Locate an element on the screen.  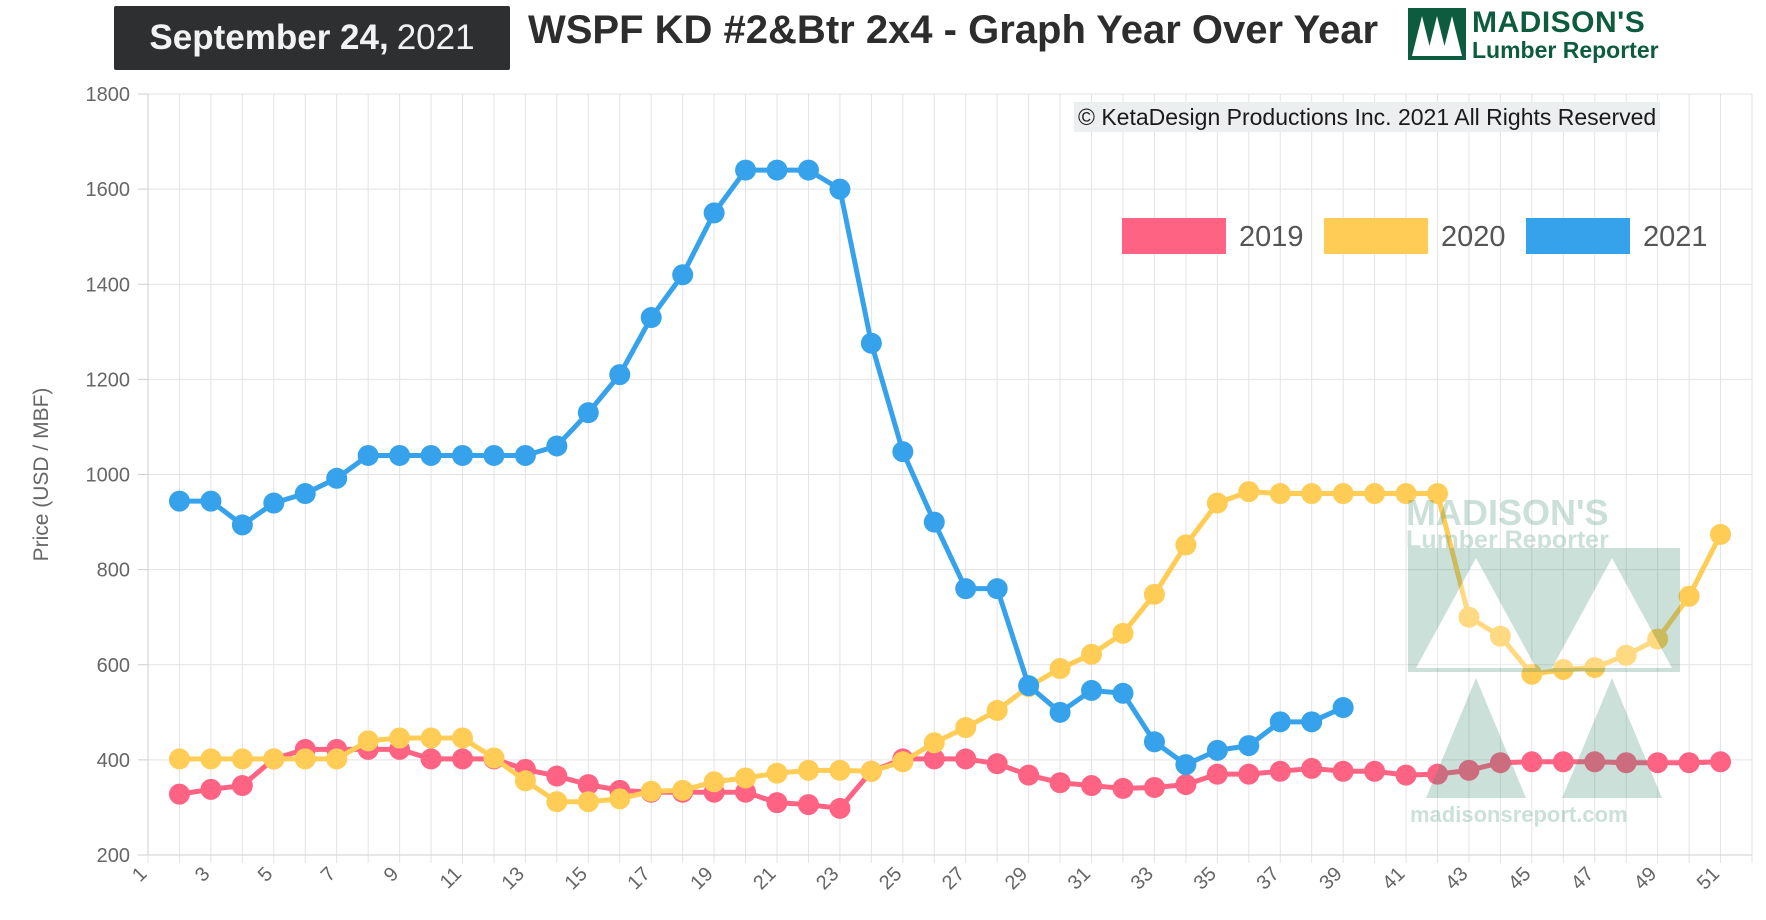
y-tick-label: 400 is located at coordinates (113, 761).